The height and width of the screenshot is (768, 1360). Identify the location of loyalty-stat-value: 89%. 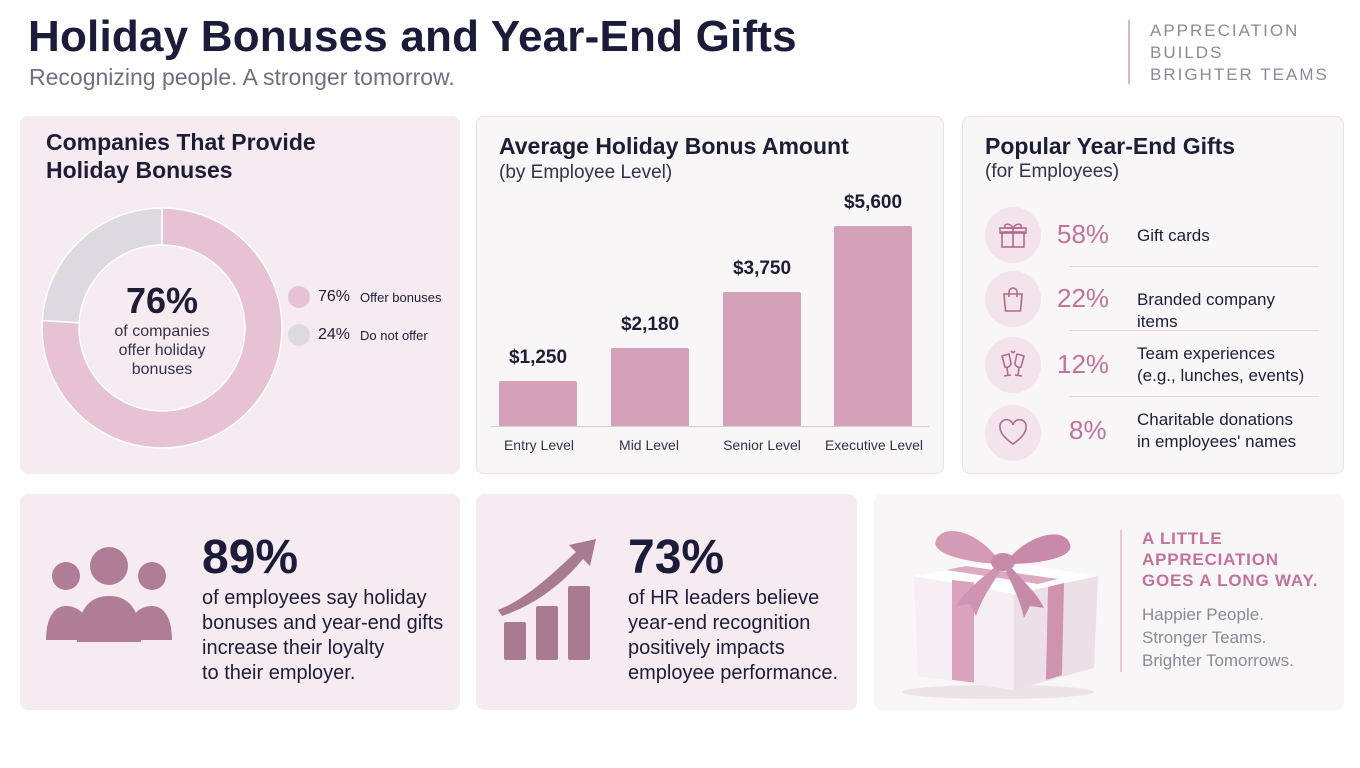
(250, 557).